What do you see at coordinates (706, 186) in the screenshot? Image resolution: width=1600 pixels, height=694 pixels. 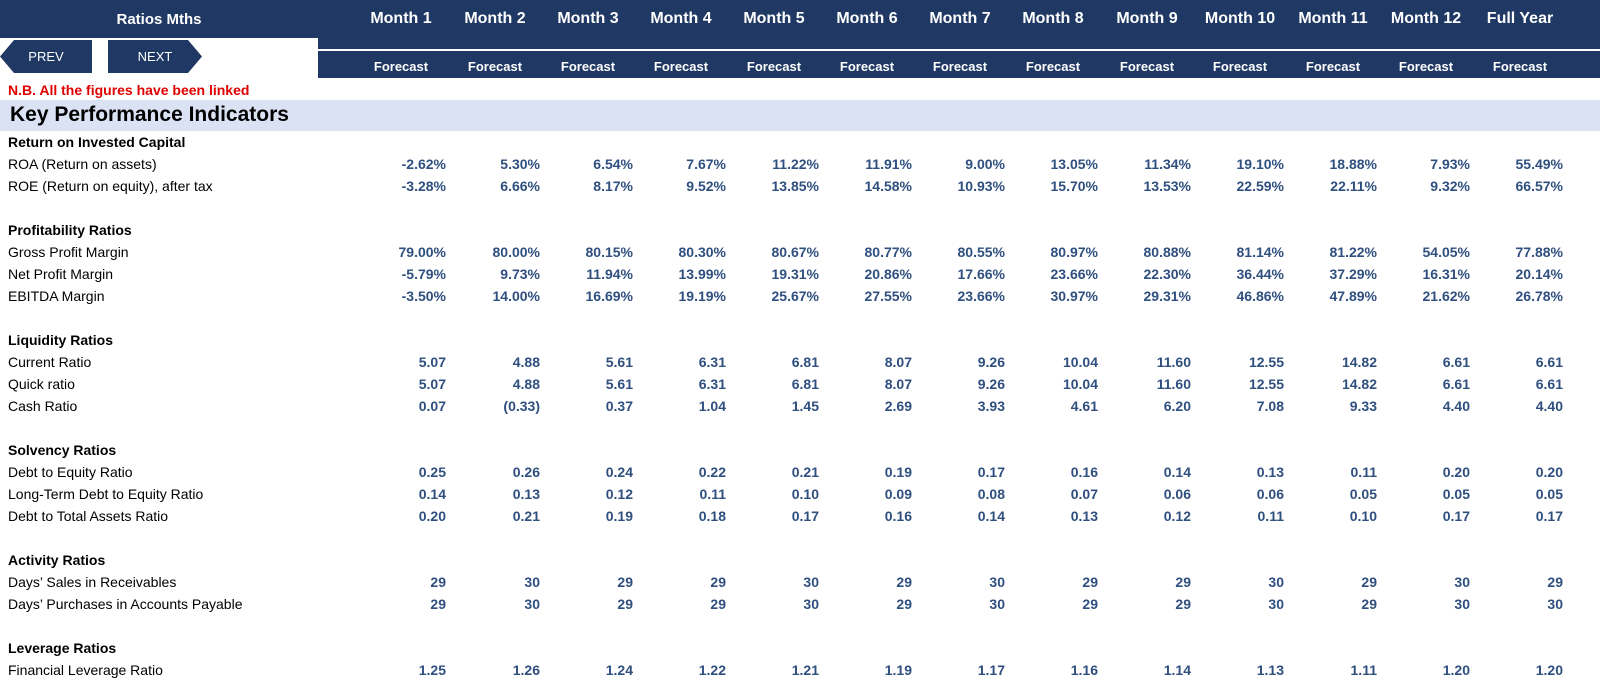 I see `value-cell: 9.52%` at bounding box center [706, 186].